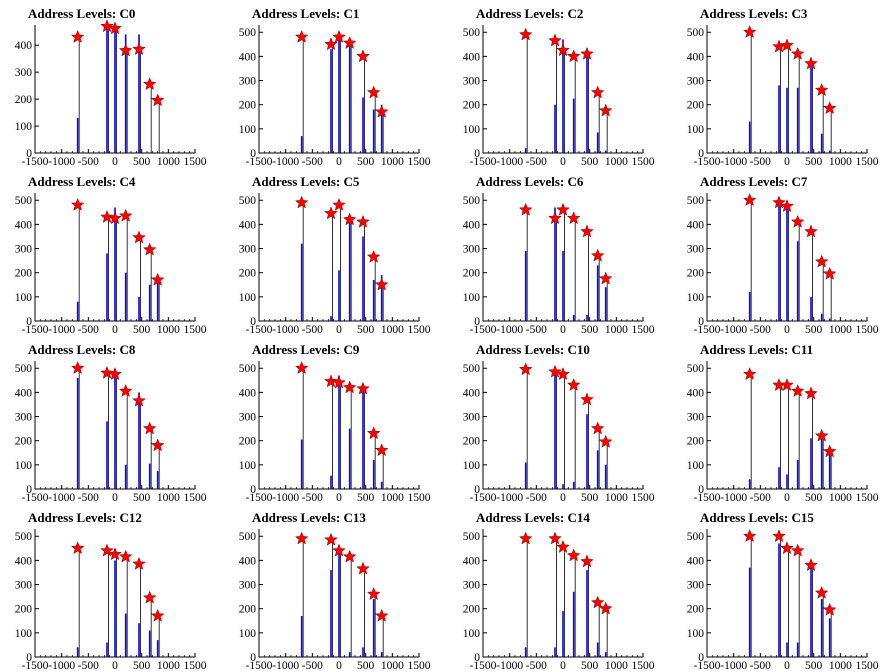 This screenshot has height=672, width=896. I want to click on panel-title: Address Levels: C7, so click(754, 181).